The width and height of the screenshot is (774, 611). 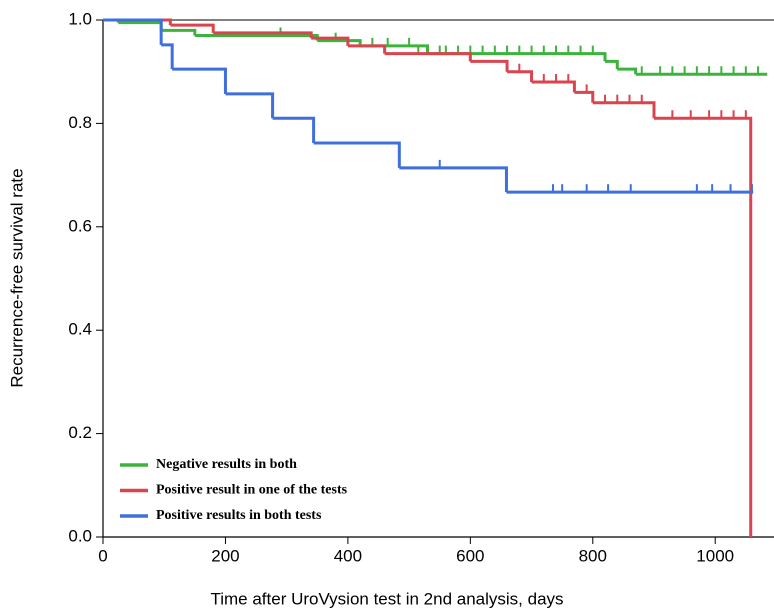 What do you see at coordinates (715, 555) in the screenshot?
I see `x-tick-label: 1000` at bounding box center [715, 555].